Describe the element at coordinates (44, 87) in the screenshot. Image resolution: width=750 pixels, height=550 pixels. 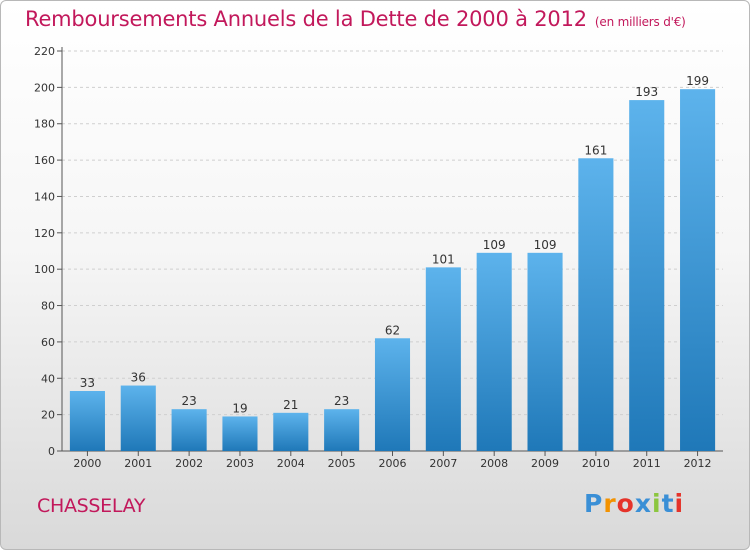
I see `y-tick-label: 200` at that location.